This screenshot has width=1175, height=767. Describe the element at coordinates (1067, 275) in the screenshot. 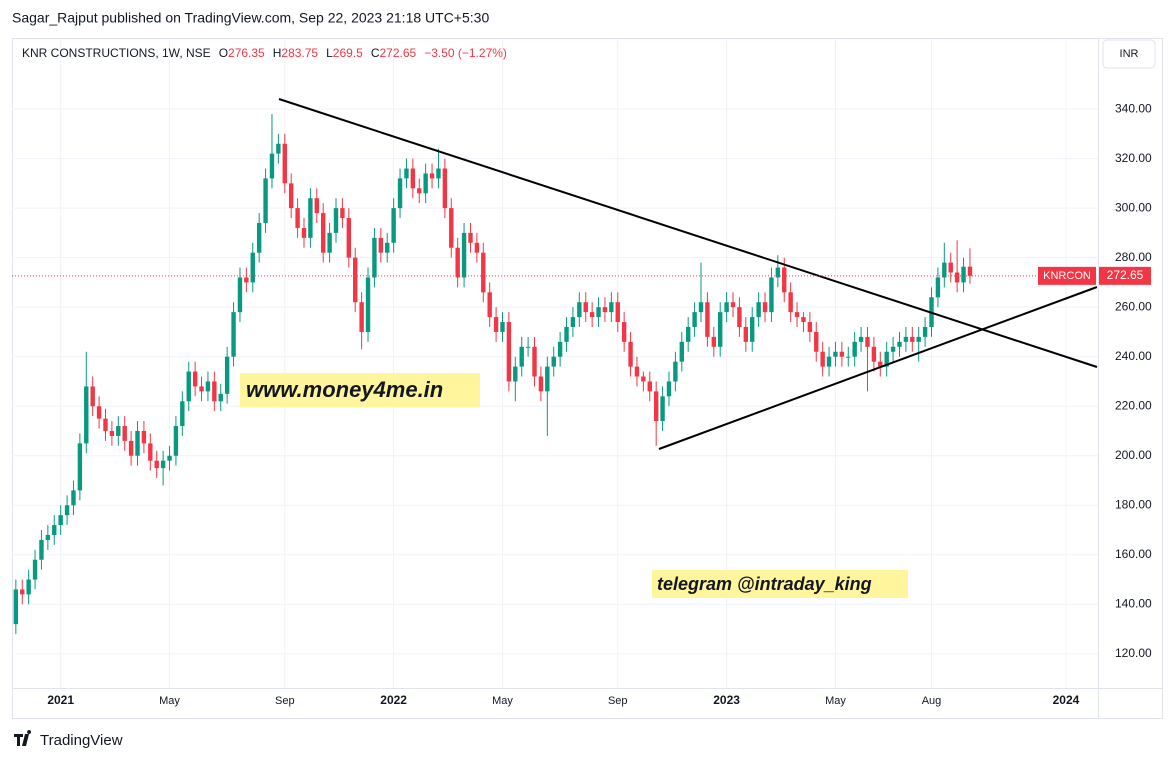

I see `symbol-badge` at that location.